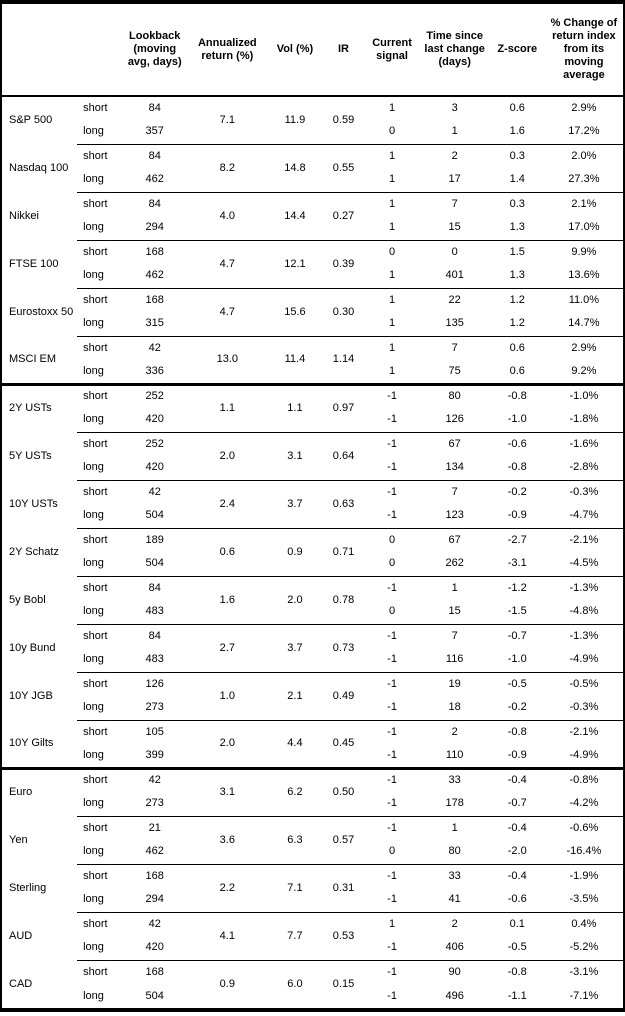 This screenshot has height=1016, width=625. I want to click on z-score-cell: -1.1, so click(517, 995).